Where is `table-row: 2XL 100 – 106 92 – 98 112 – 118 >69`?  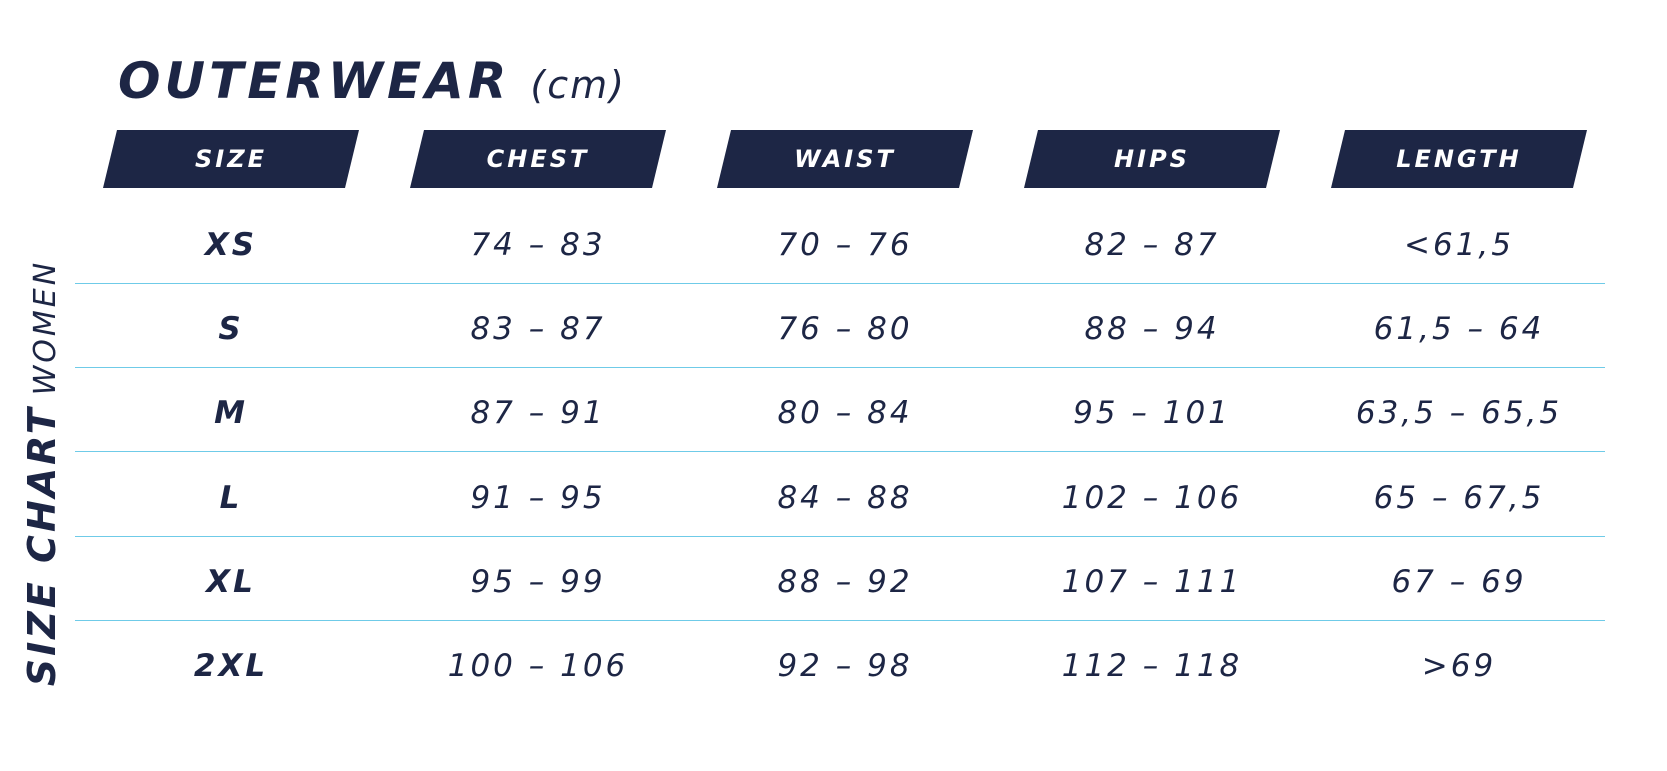
table-row: 2XL 100 – 106 92 – 98 112 – 118 >69 is located at coordinates (840, 666).